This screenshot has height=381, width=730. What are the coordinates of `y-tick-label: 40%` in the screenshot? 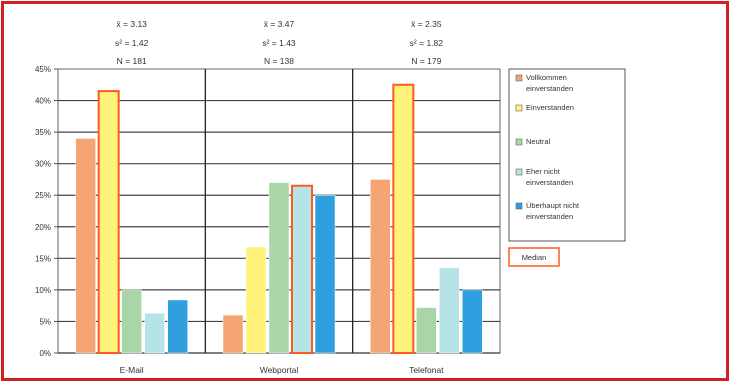 It's located at (43, 101).